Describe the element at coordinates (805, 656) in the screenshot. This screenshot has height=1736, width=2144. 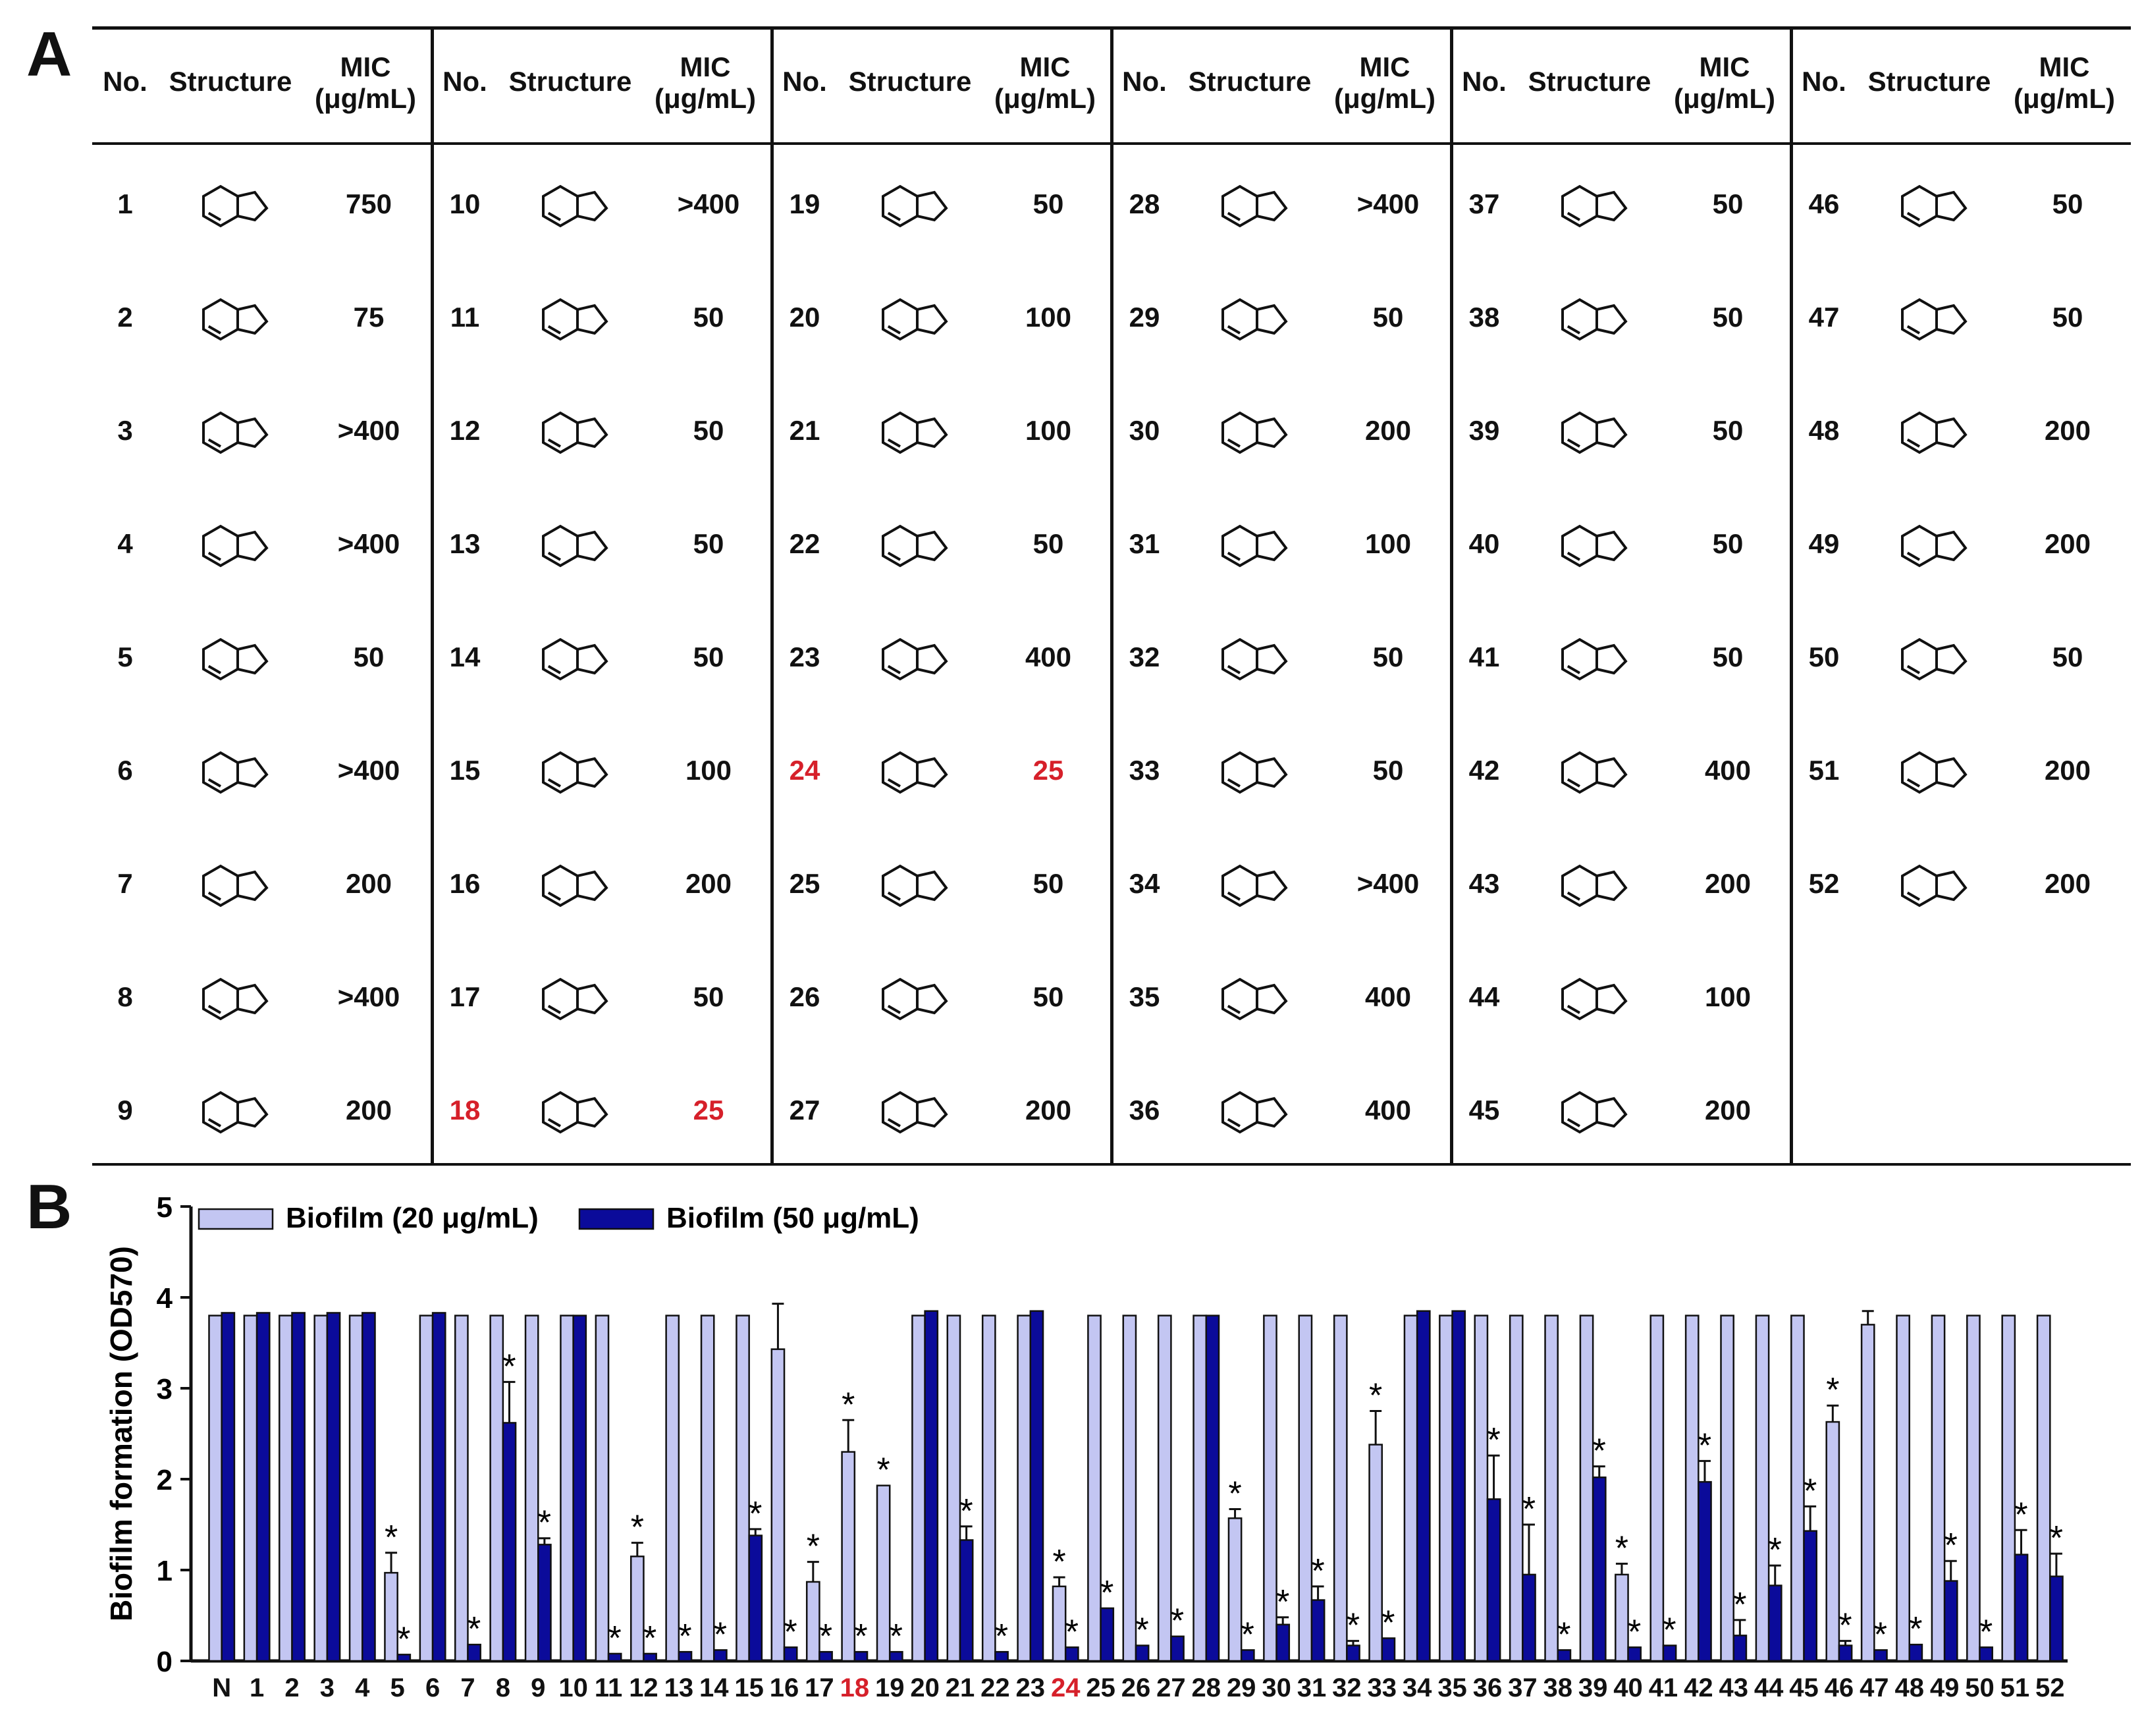
I see `compound-number: 23` at that location.